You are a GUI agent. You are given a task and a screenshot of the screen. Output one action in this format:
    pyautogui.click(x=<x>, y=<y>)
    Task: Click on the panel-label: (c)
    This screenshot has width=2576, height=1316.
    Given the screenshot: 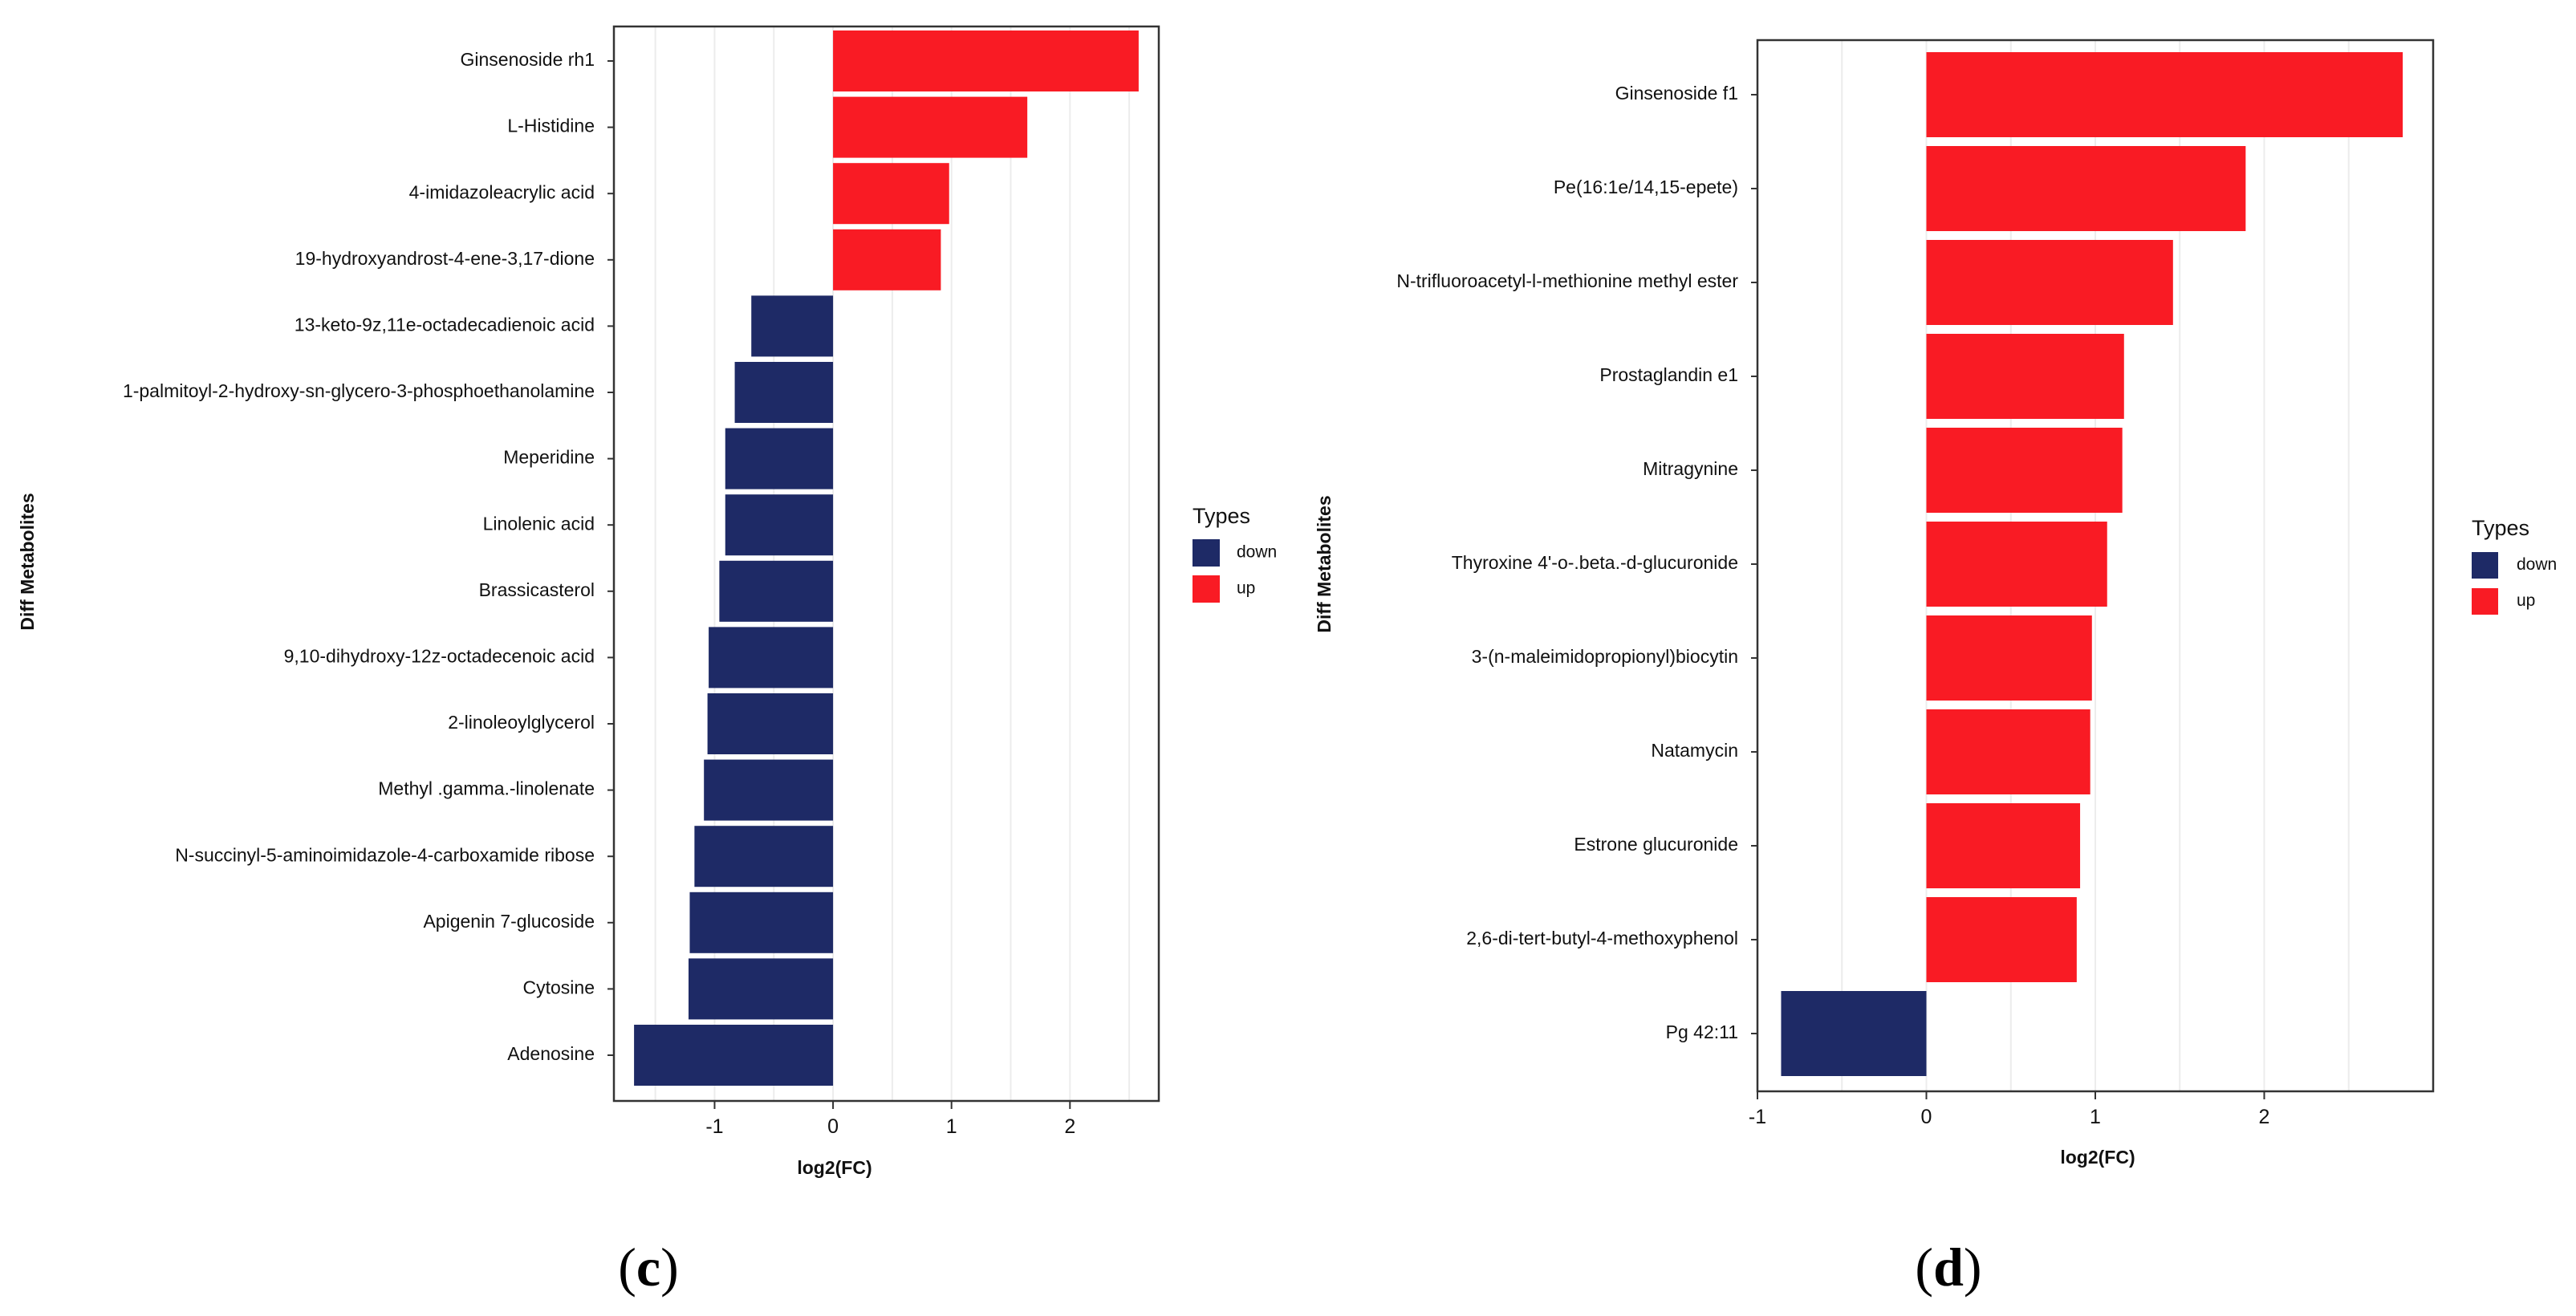 What is the action you would take?
    pyautogui.click(x=648, y=1267)
    